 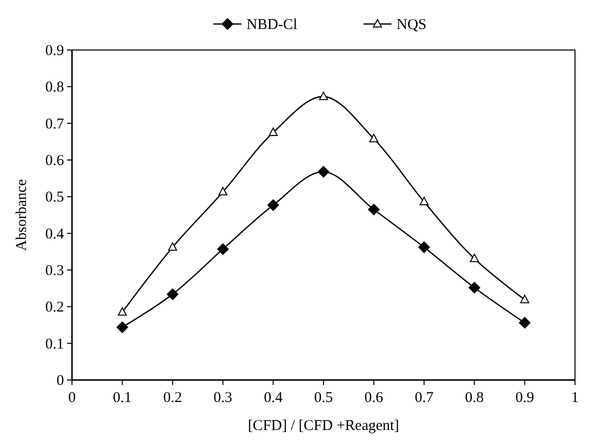 What do you see at coordinates (524, 398) in the screenshot?
I see `x-tick-label: 0.9` at bounding box center [524, 398].